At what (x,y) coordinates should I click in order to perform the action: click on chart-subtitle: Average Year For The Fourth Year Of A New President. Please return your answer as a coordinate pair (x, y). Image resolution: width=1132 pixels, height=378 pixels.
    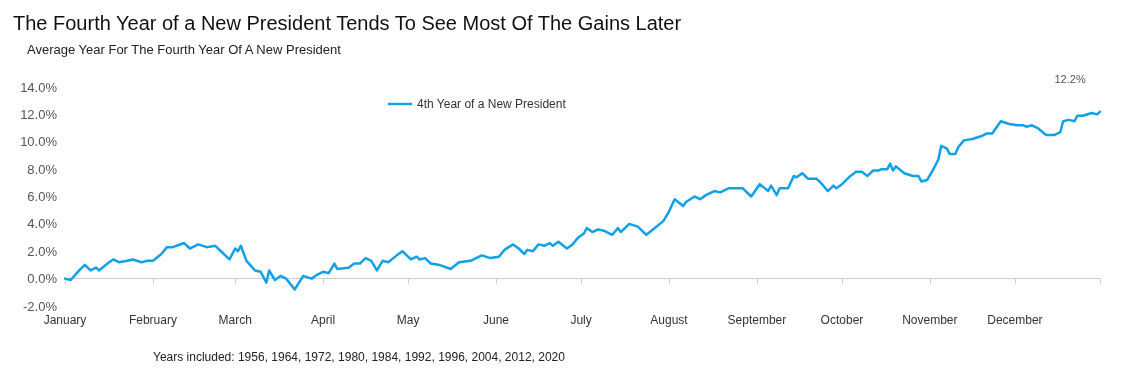
    Looking at the image, I should click on (184, 49).